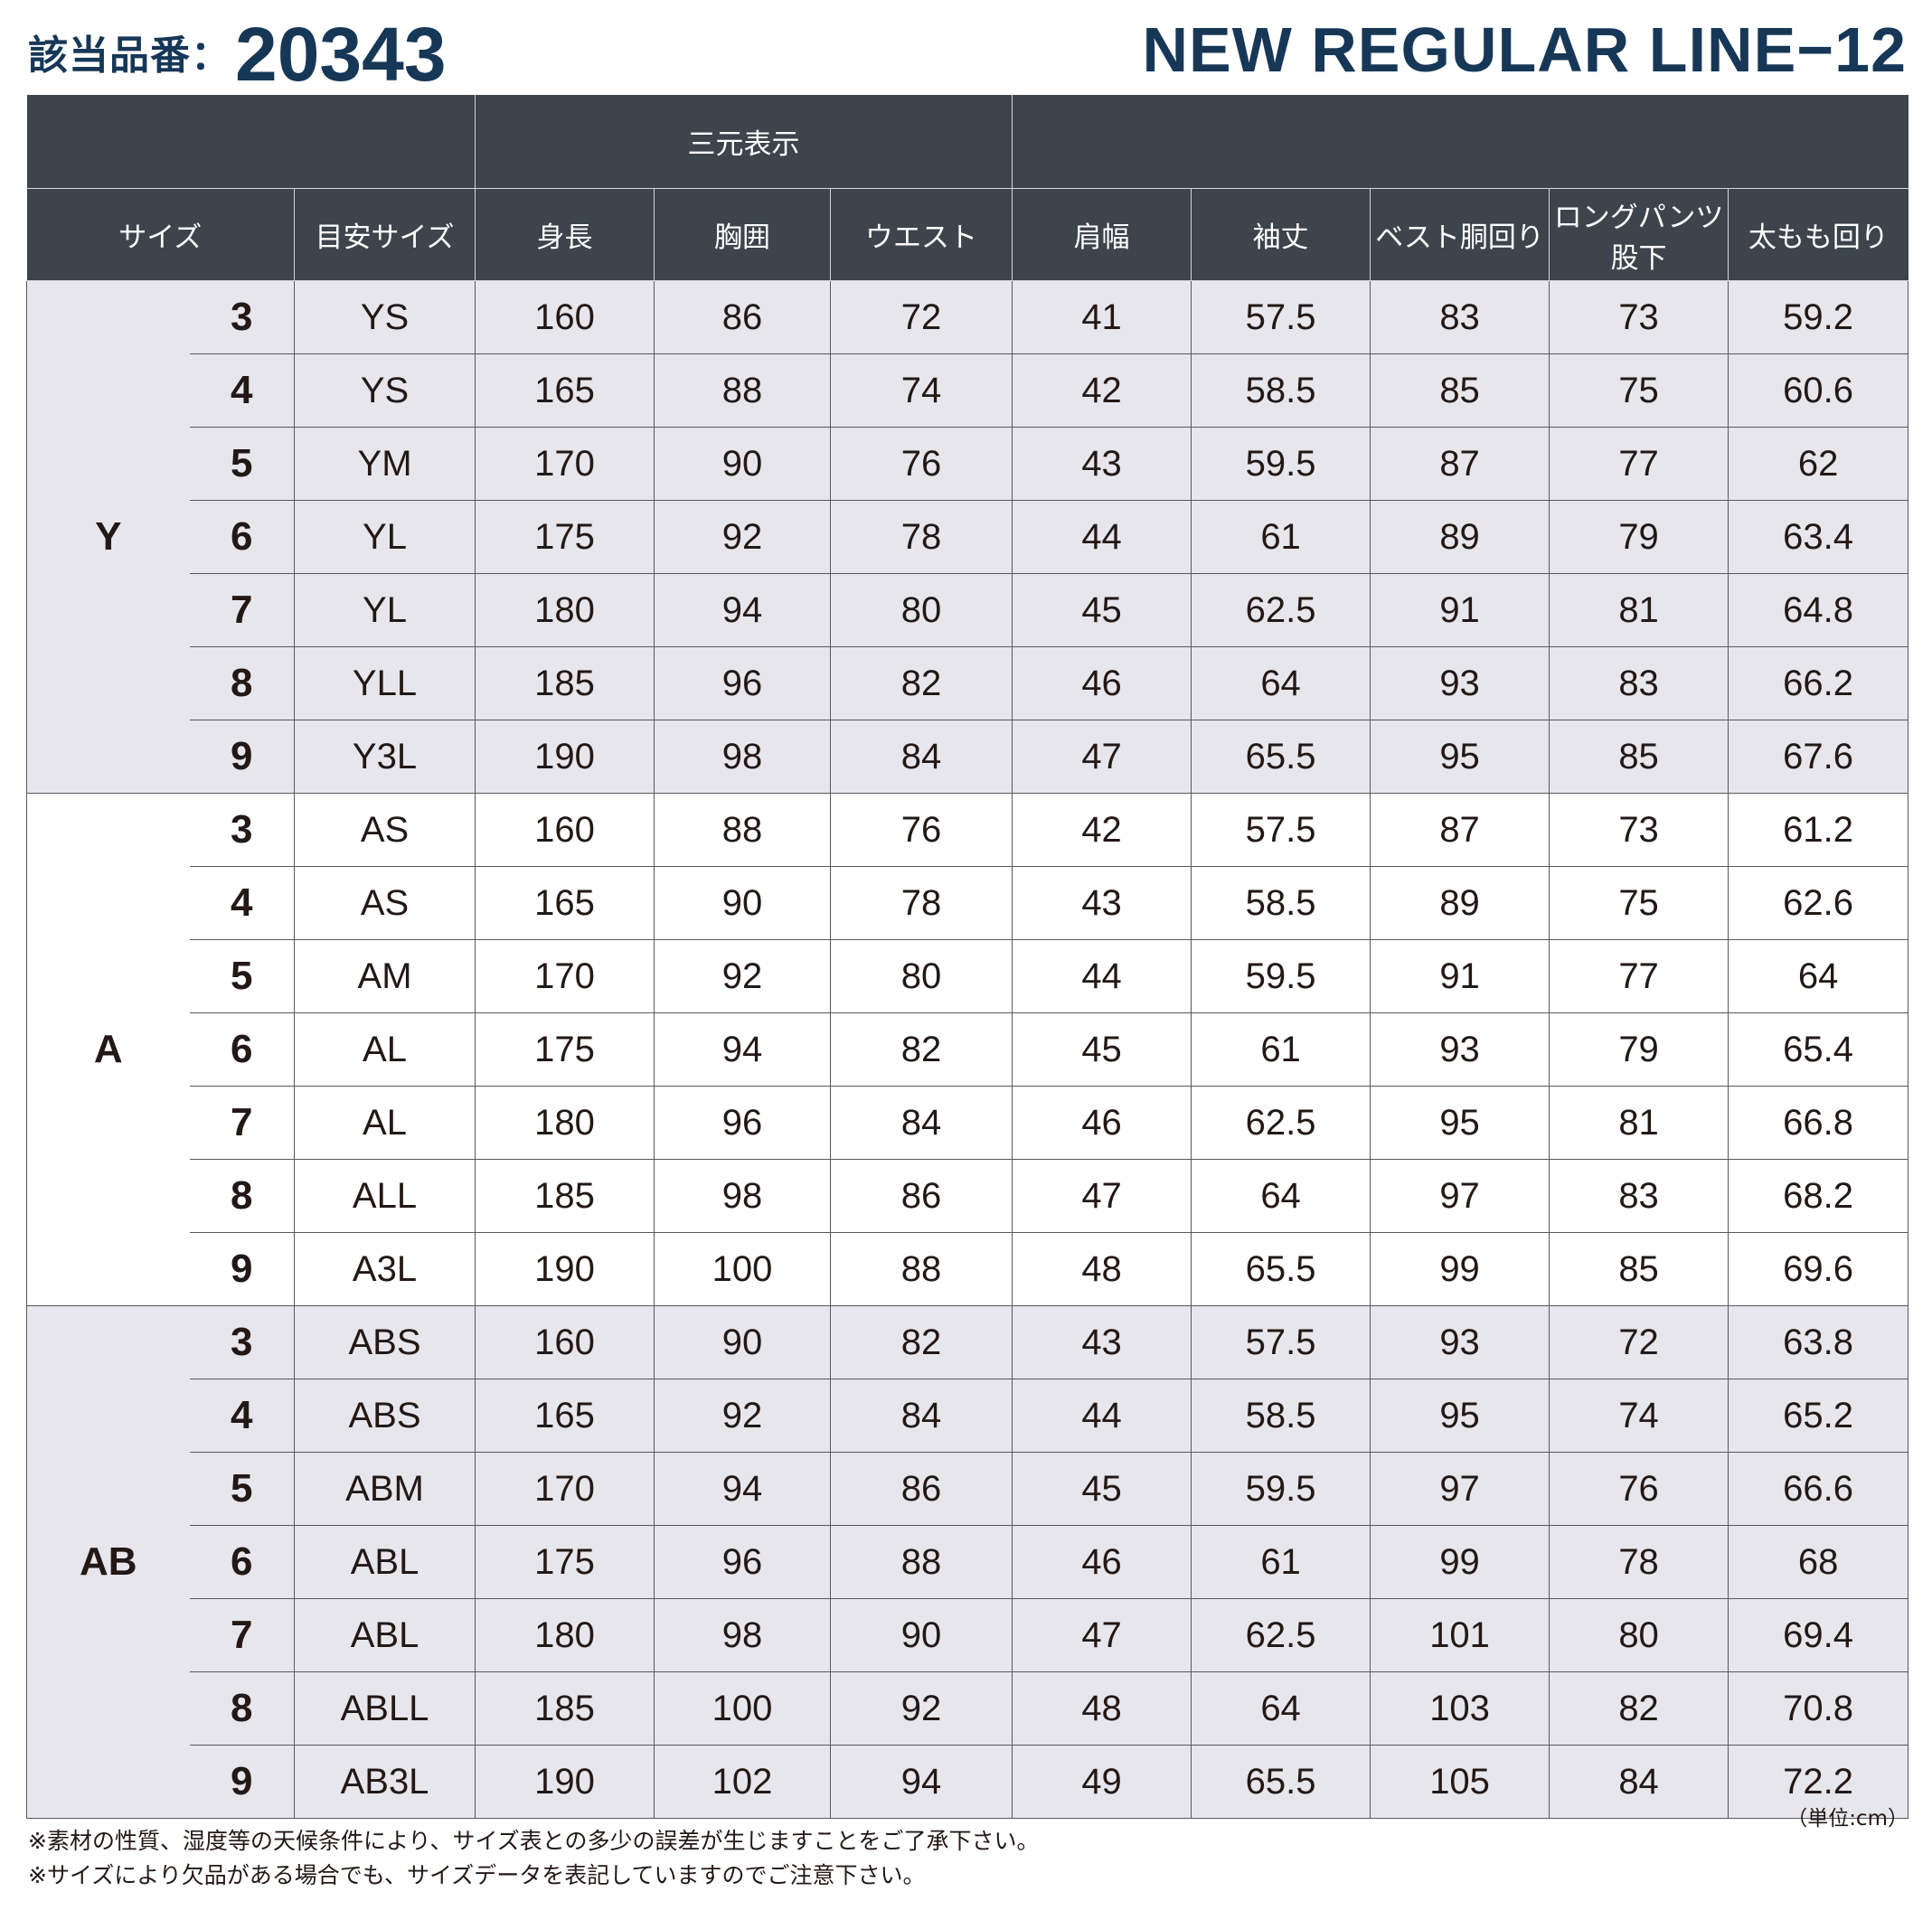  I want to click on guide-size-cell: ABLL, so click(384, 1708).